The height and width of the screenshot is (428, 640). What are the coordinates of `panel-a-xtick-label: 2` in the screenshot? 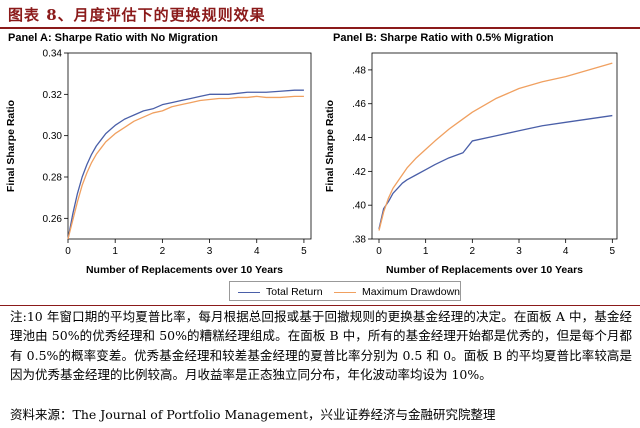 It's located at (163, 251).